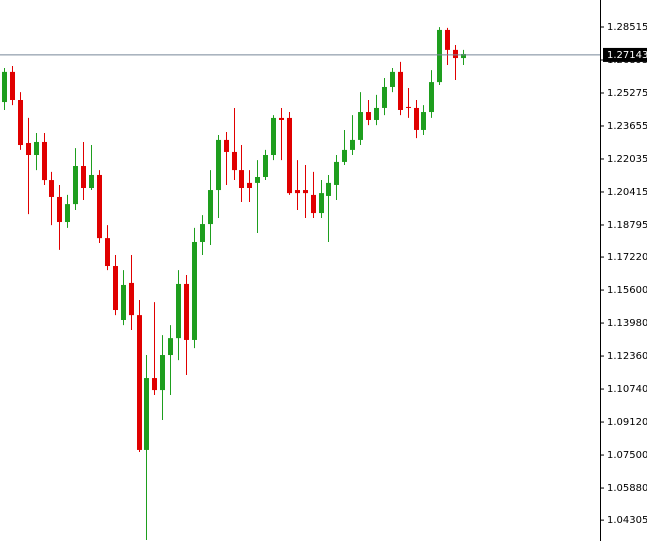  What do you see at coordinates (627, 126) in the screenshot?
I see `y-tick-label: 1.23655` at bounding box center [627, 126].